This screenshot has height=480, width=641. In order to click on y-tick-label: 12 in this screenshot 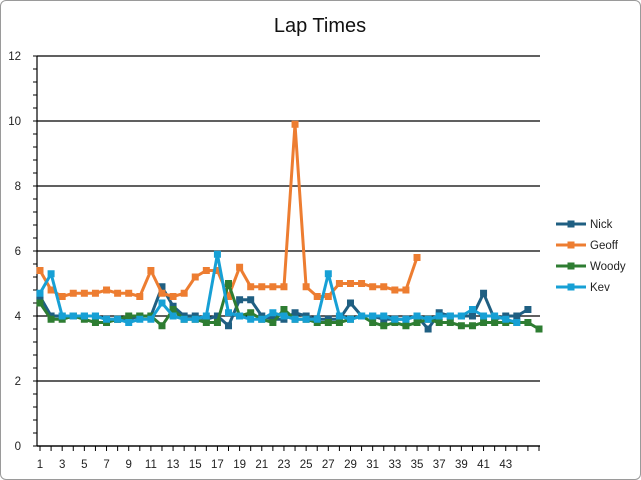, I will do `click(14, 57)`.